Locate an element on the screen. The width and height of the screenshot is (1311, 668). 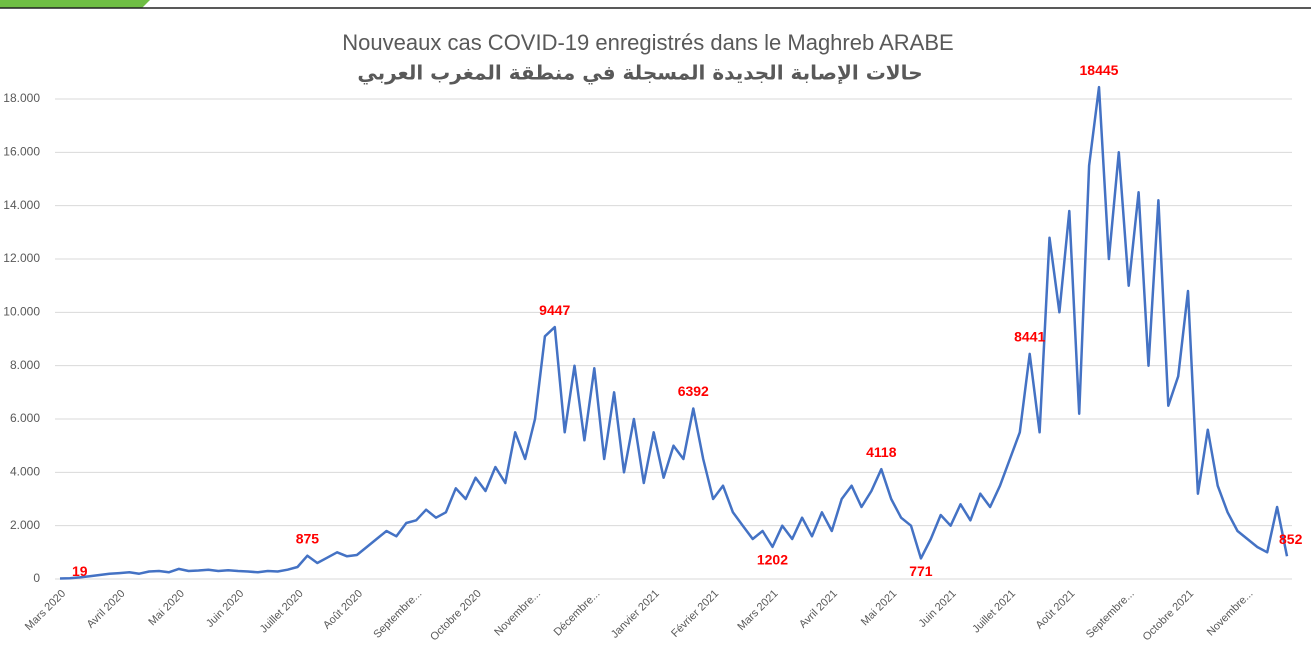
y-tick-label: 10.000 is located at coordinates (21, 312).